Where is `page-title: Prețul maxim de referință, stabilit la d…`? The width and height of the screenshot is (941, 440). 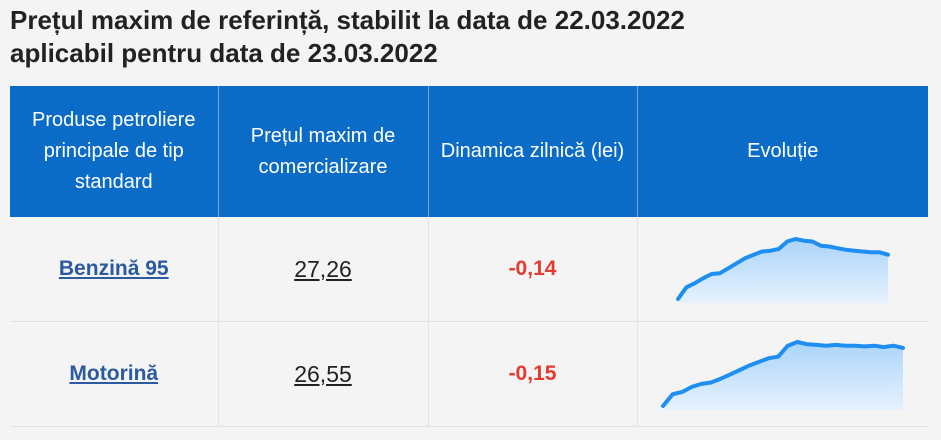
page-title: Prețul maxim de referință, stabilit la d… is located at coordinates (470, 37).